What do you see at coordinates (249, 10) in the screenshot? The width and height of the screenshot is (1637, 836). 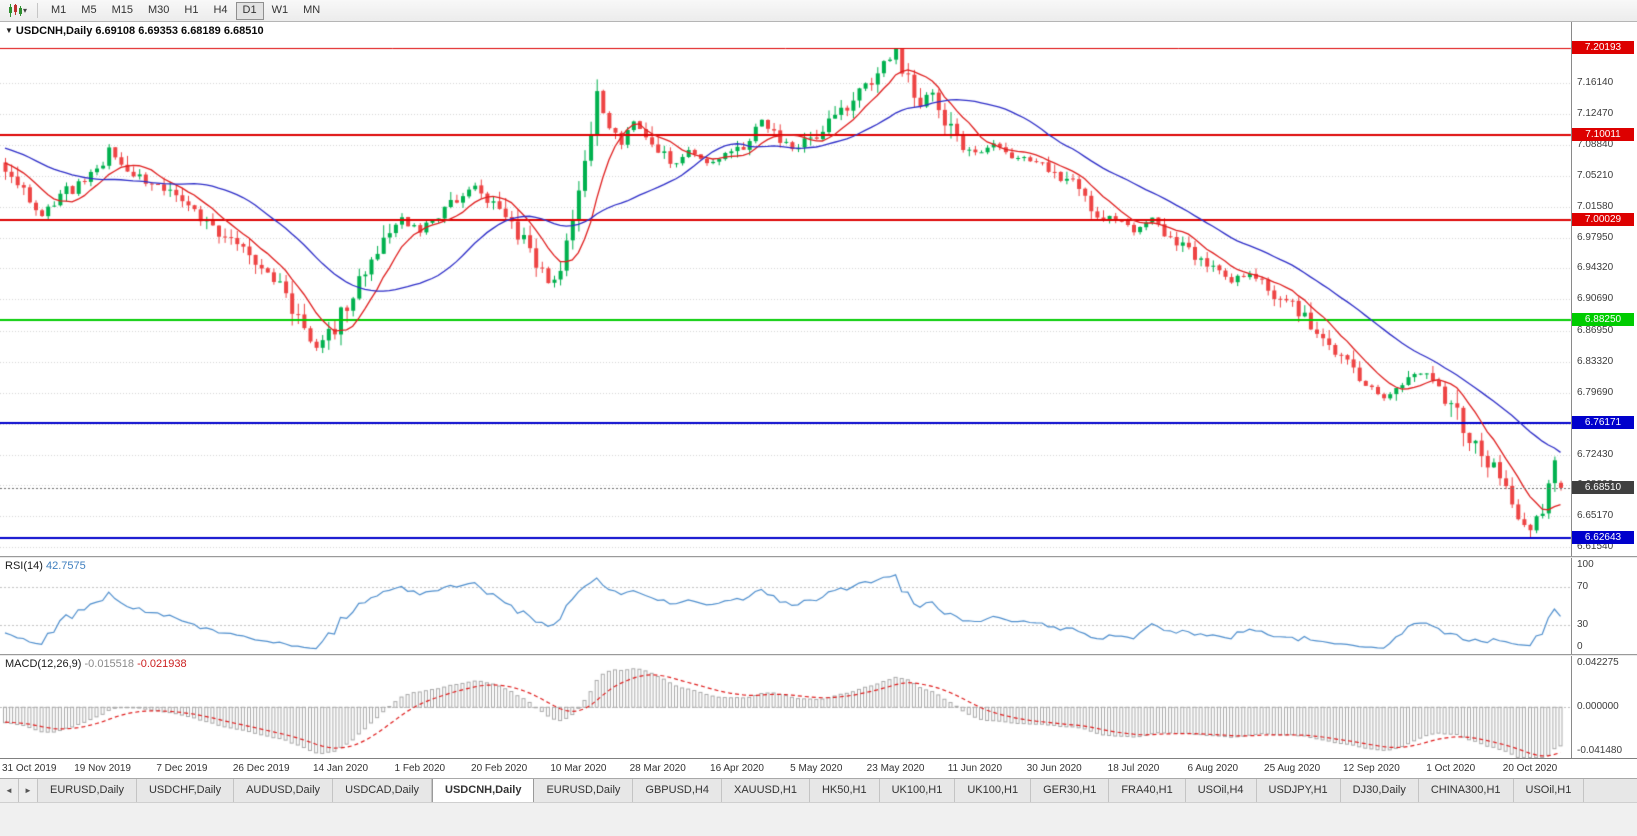 I see `timeframe-button-d1: D1` at bounding box center [249, 10].